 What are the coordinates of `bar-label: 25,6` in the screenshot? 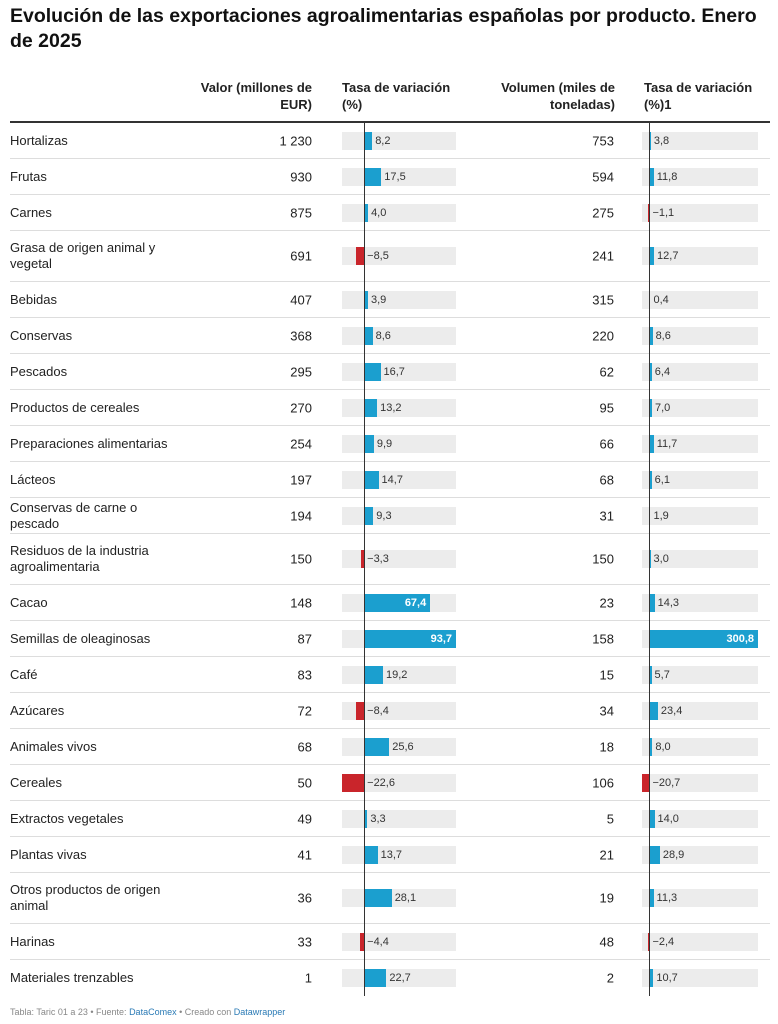 It's located at (403, 746).